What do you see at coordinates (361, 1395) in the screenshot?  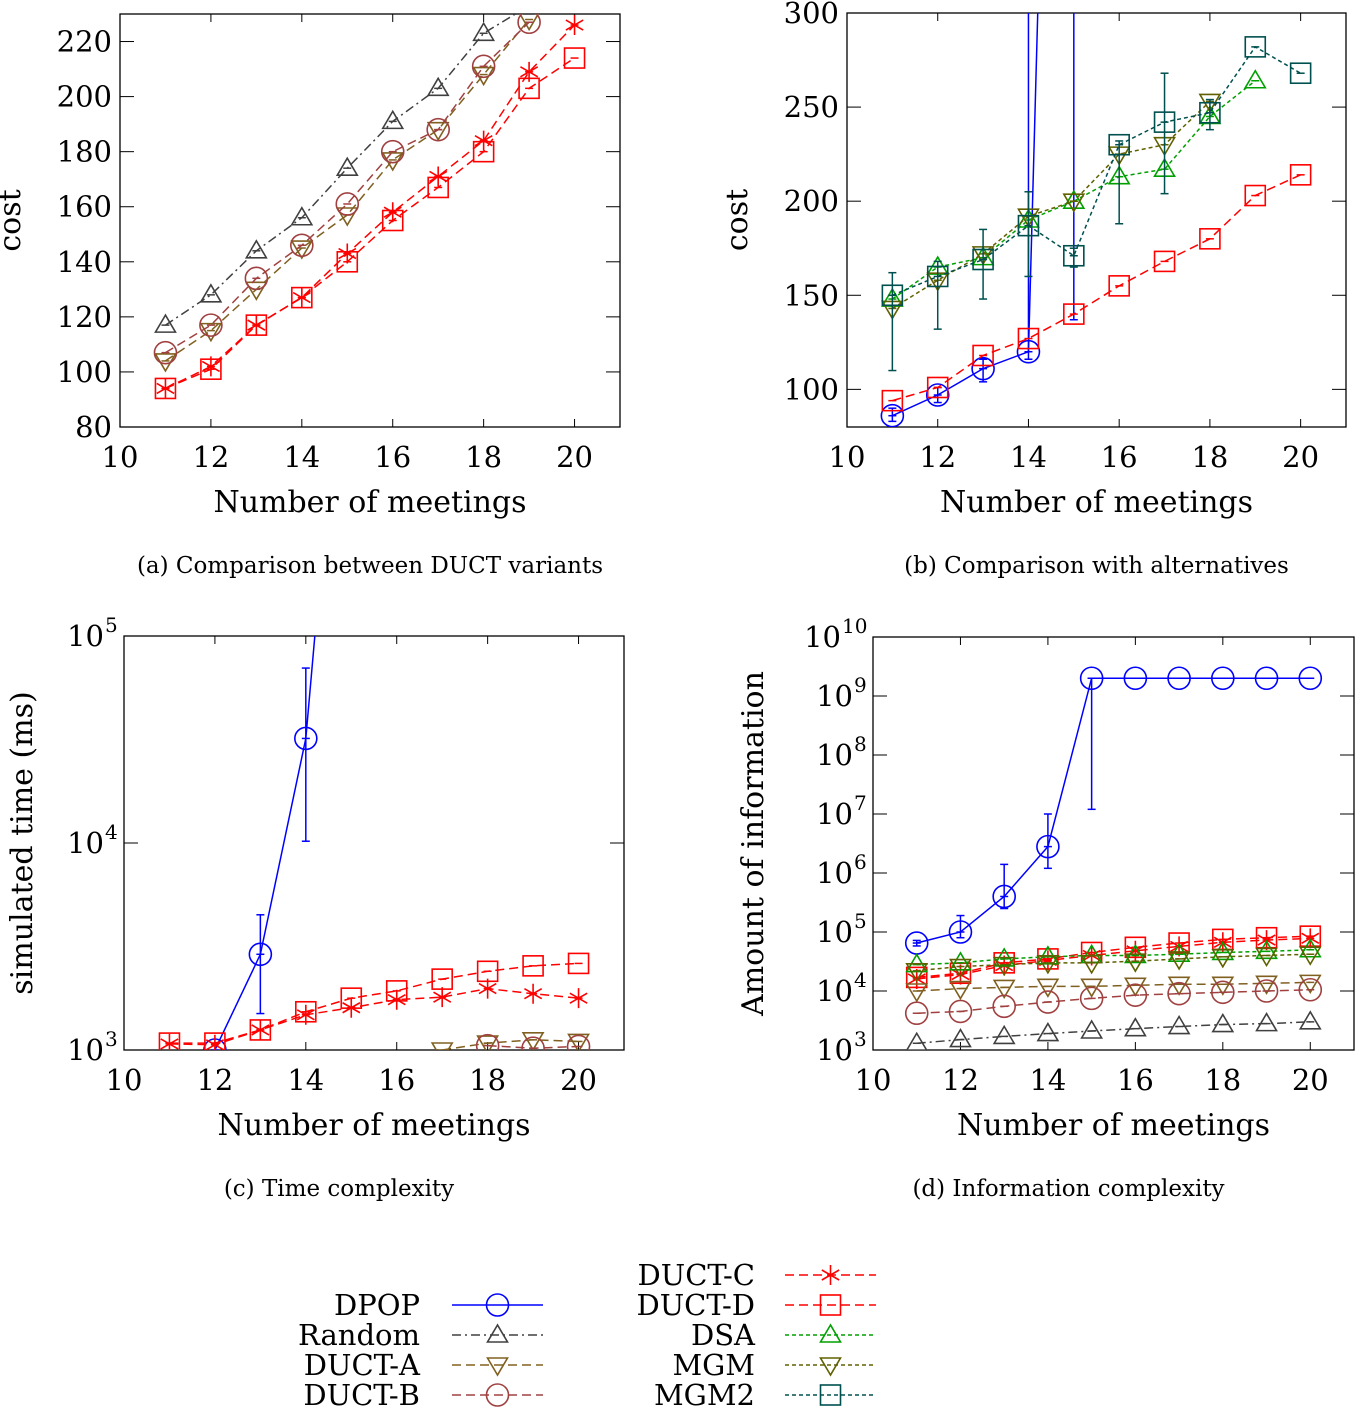 I see `legend-label: DUCT-B` at bounding box center [361, 1395].